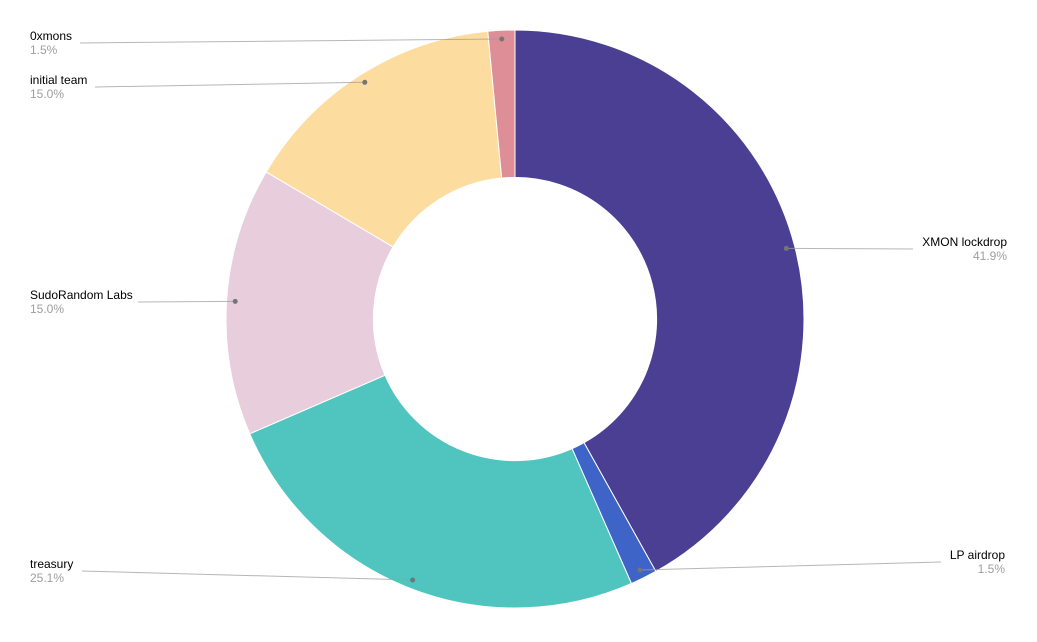 The image size is (1037, 642). Describe the element at coordinates (989, 256) in the screenshot. I see `slice-percentage: 41.9%` at that location.